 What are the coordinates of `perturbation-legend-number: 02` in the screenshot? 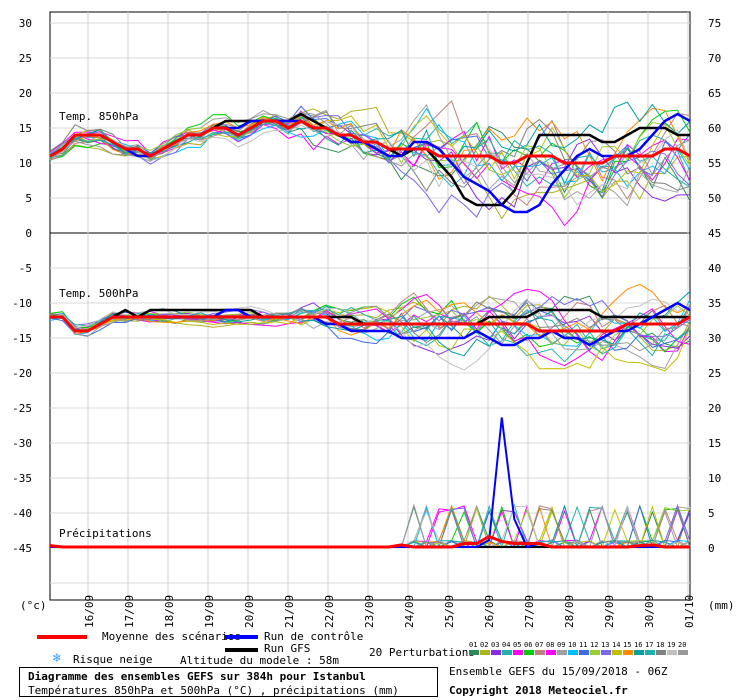 It's located at (484, 645).